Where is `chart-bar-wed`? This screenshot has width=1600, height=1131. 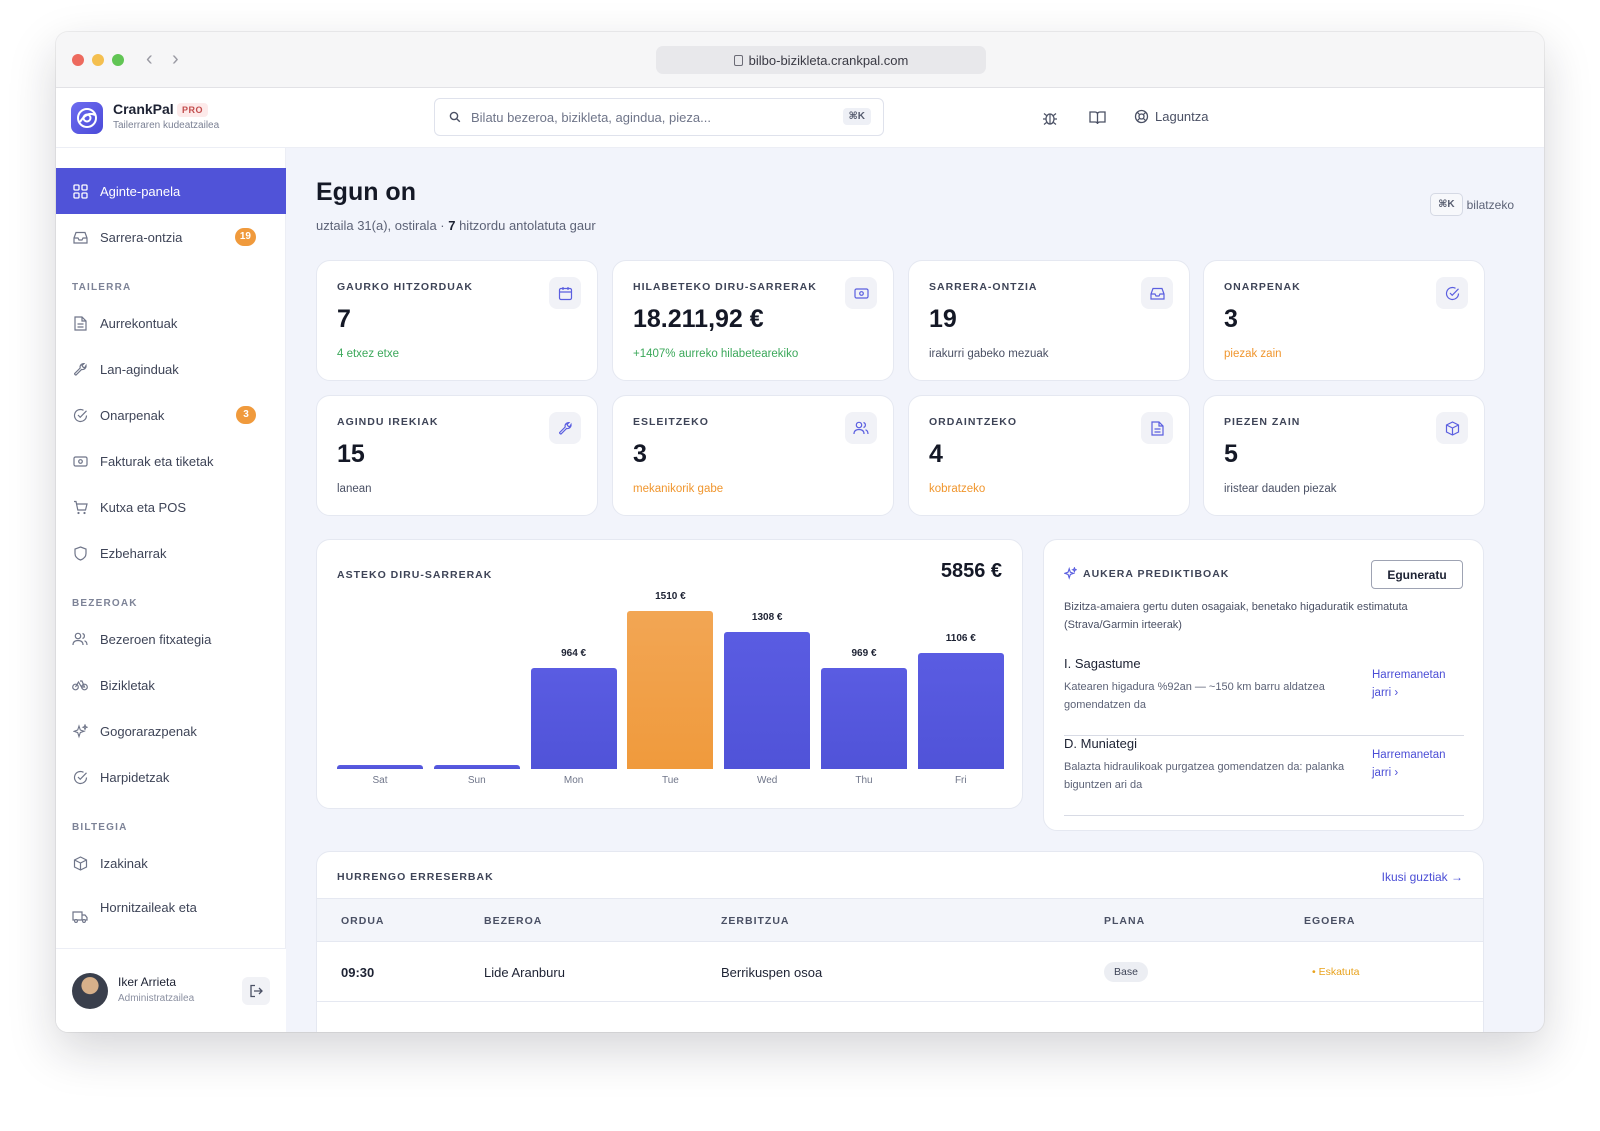 chart-bar-wed is located at coordinates (767, 700).